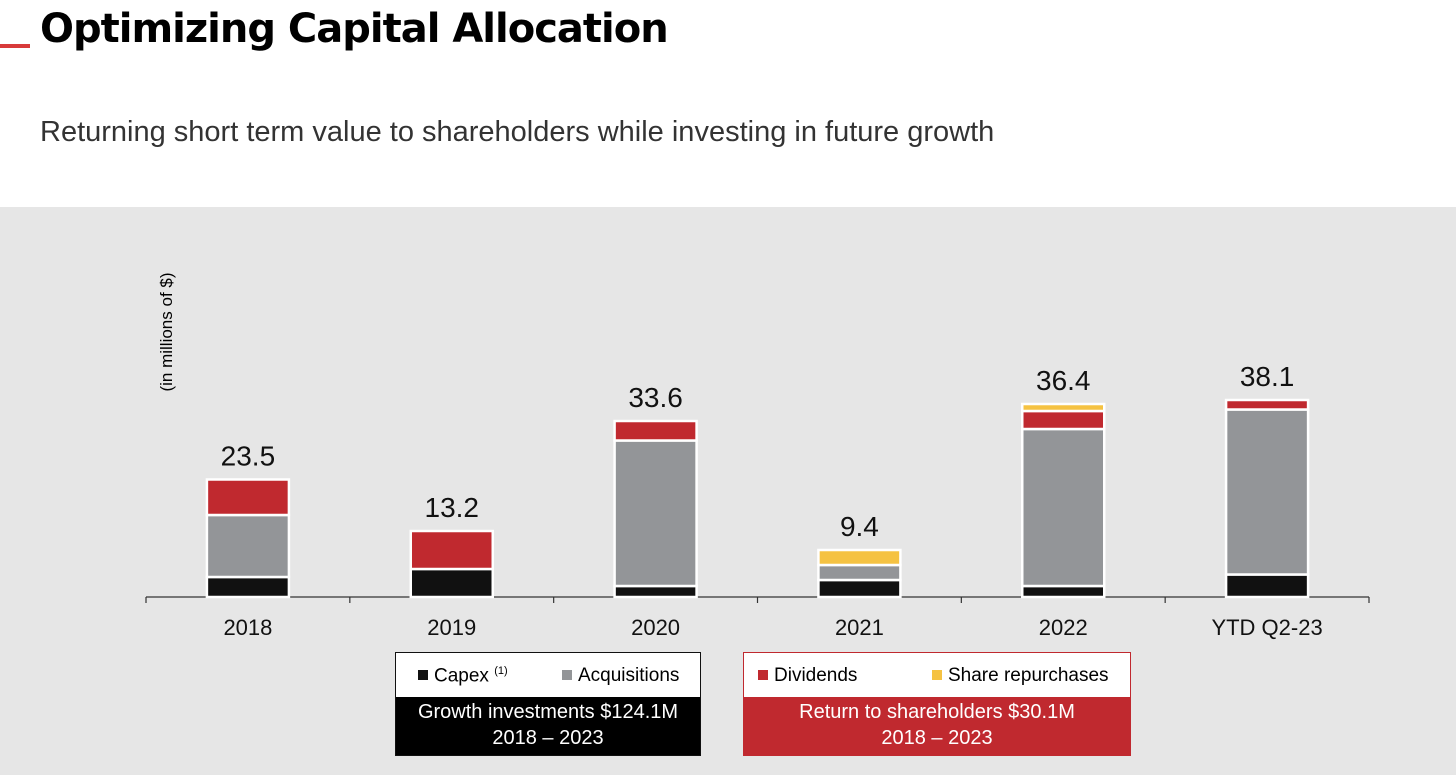  Describe the element at coordinates (354, 29) in the screenshot. I see `page-title: Optimizing Capital Allocation` at that location.